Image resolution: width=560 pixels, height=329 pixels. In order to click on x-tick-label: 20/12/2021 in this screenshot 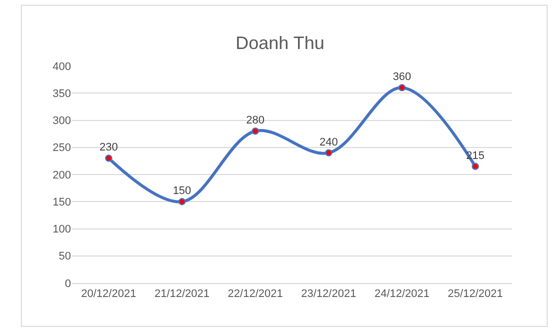, I will do `click(108, 294)`.